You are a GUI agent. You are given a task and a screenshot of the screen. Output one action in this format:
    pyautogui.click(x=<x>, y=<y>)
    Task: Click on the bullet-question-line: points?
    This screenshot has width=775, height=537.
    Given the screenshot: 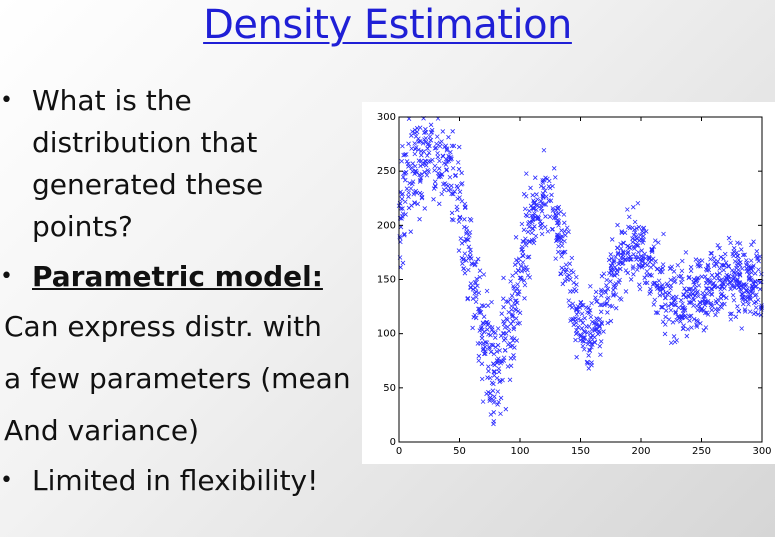 What is the action you would take?
    pyautogui.click(x=82, y=226)
    